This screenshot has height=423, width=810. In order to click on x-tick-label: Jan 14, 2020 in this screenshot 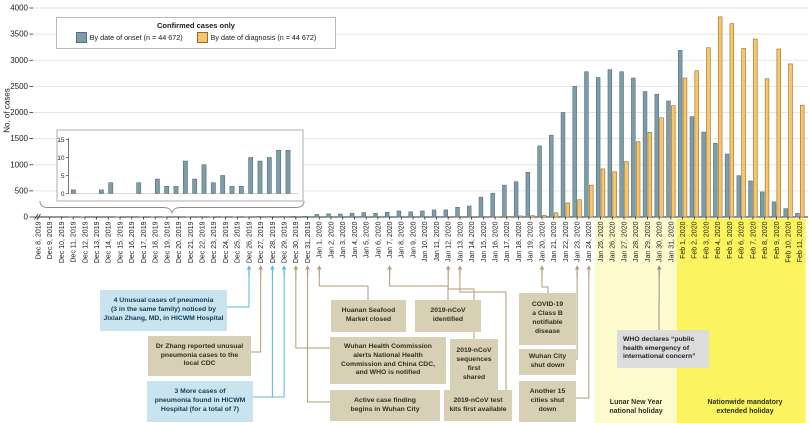, I will do `click(472, 241)`.